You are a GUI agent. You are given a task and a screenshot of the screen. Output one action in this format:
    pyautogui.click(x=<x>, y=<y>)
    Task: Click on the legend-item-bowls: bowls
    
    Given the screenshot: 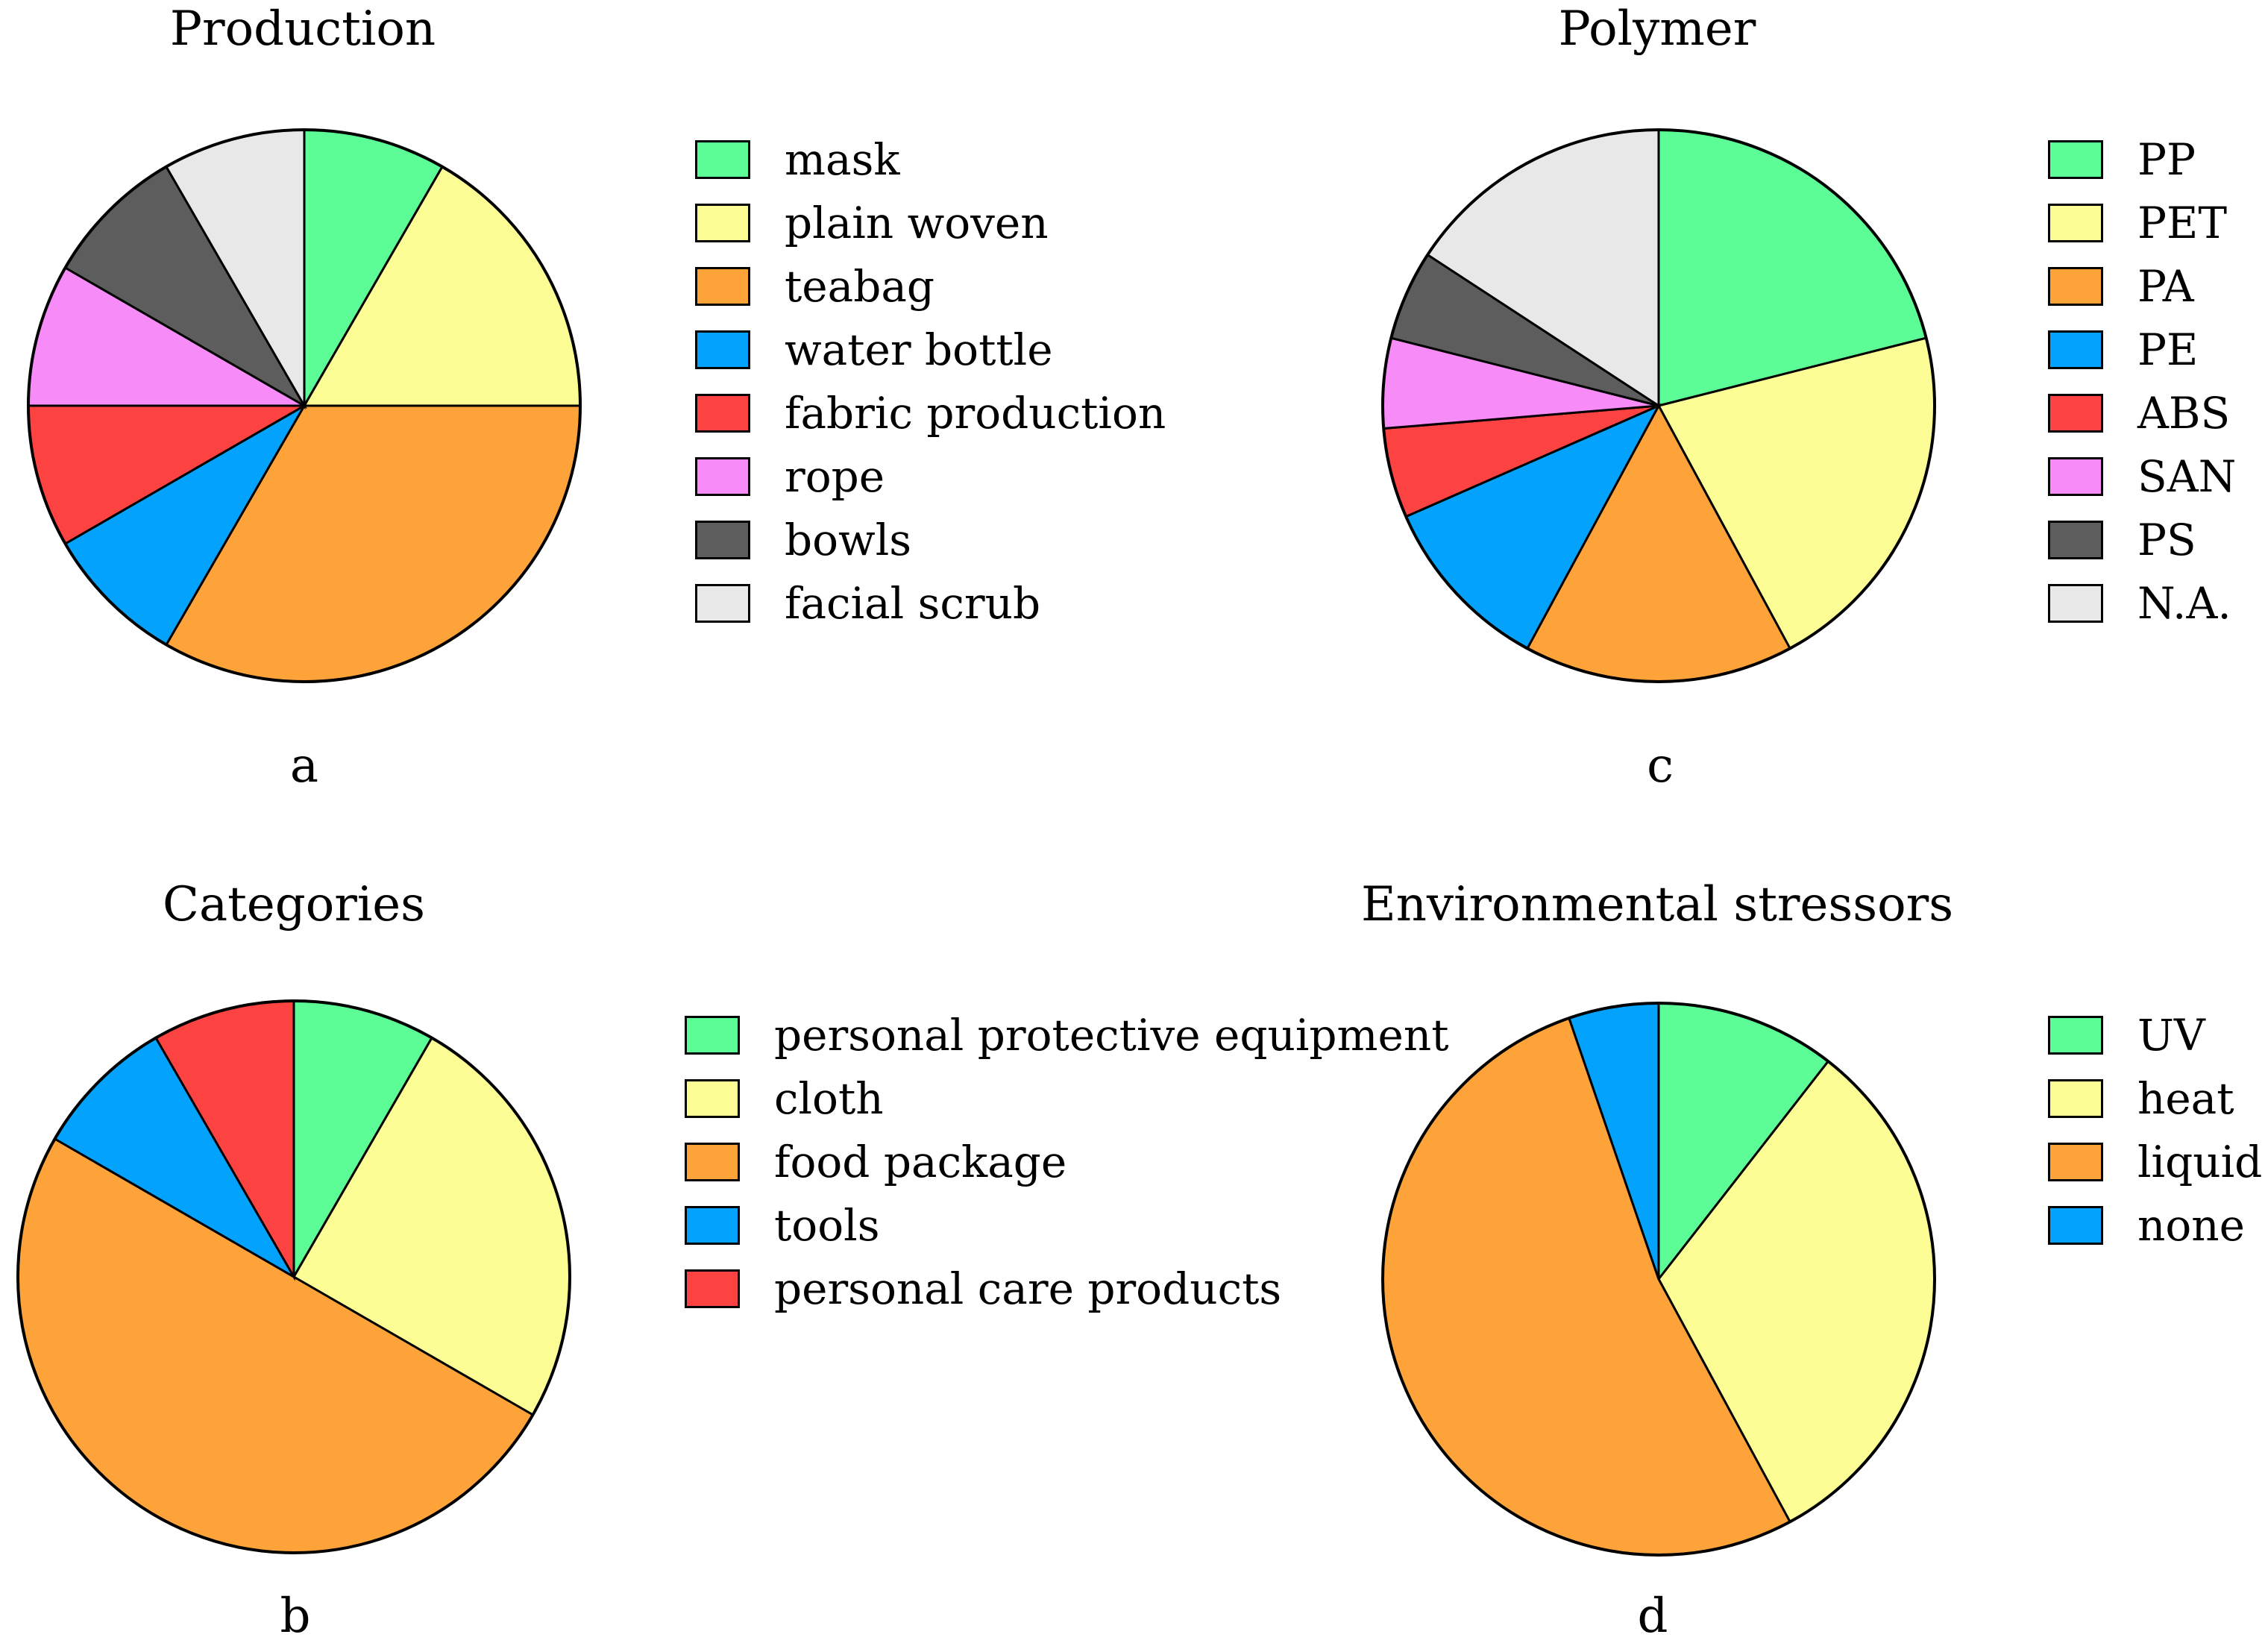 What is the action you would take?
    pyautogui.click(x=803, y=540)
    